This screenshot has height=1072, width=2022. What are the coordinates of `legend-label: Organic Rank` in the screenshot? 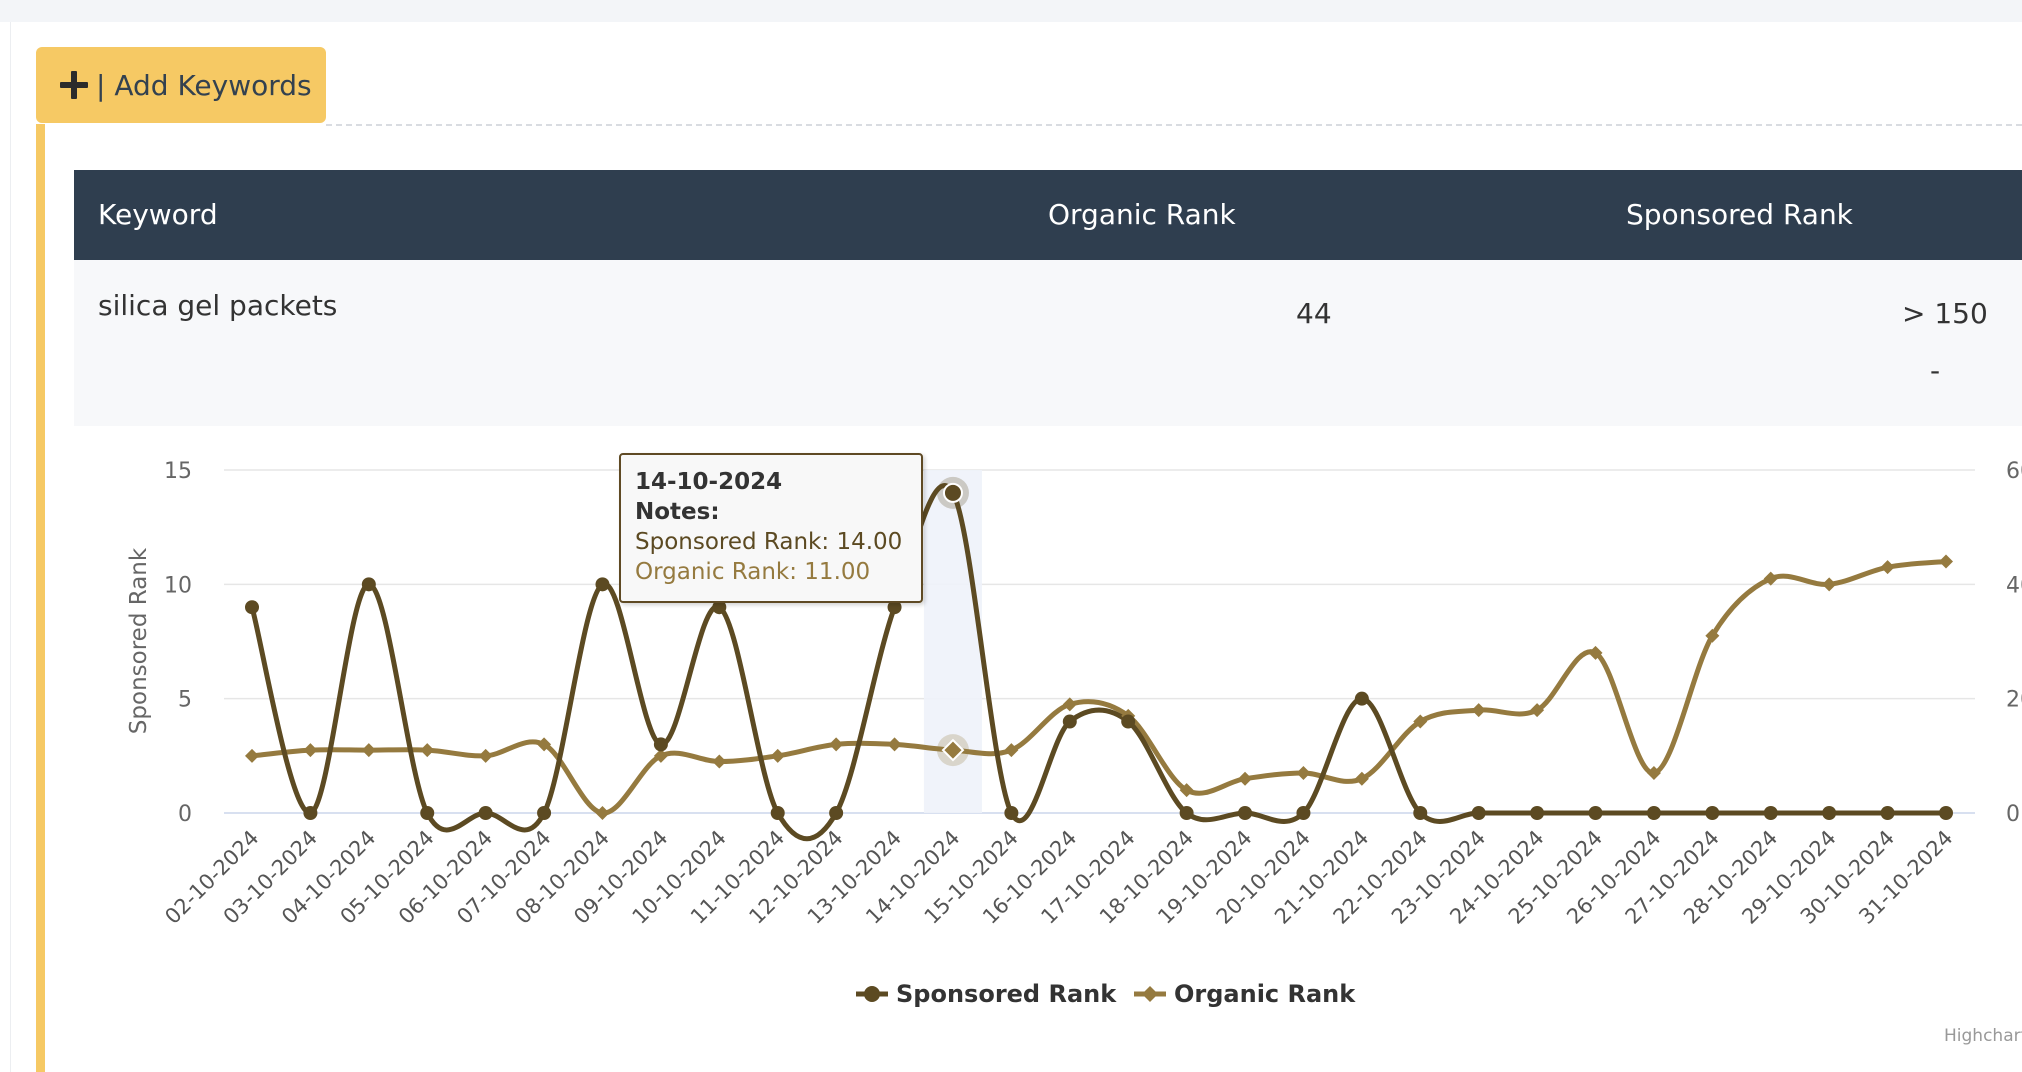 It's located at (1265, 994).